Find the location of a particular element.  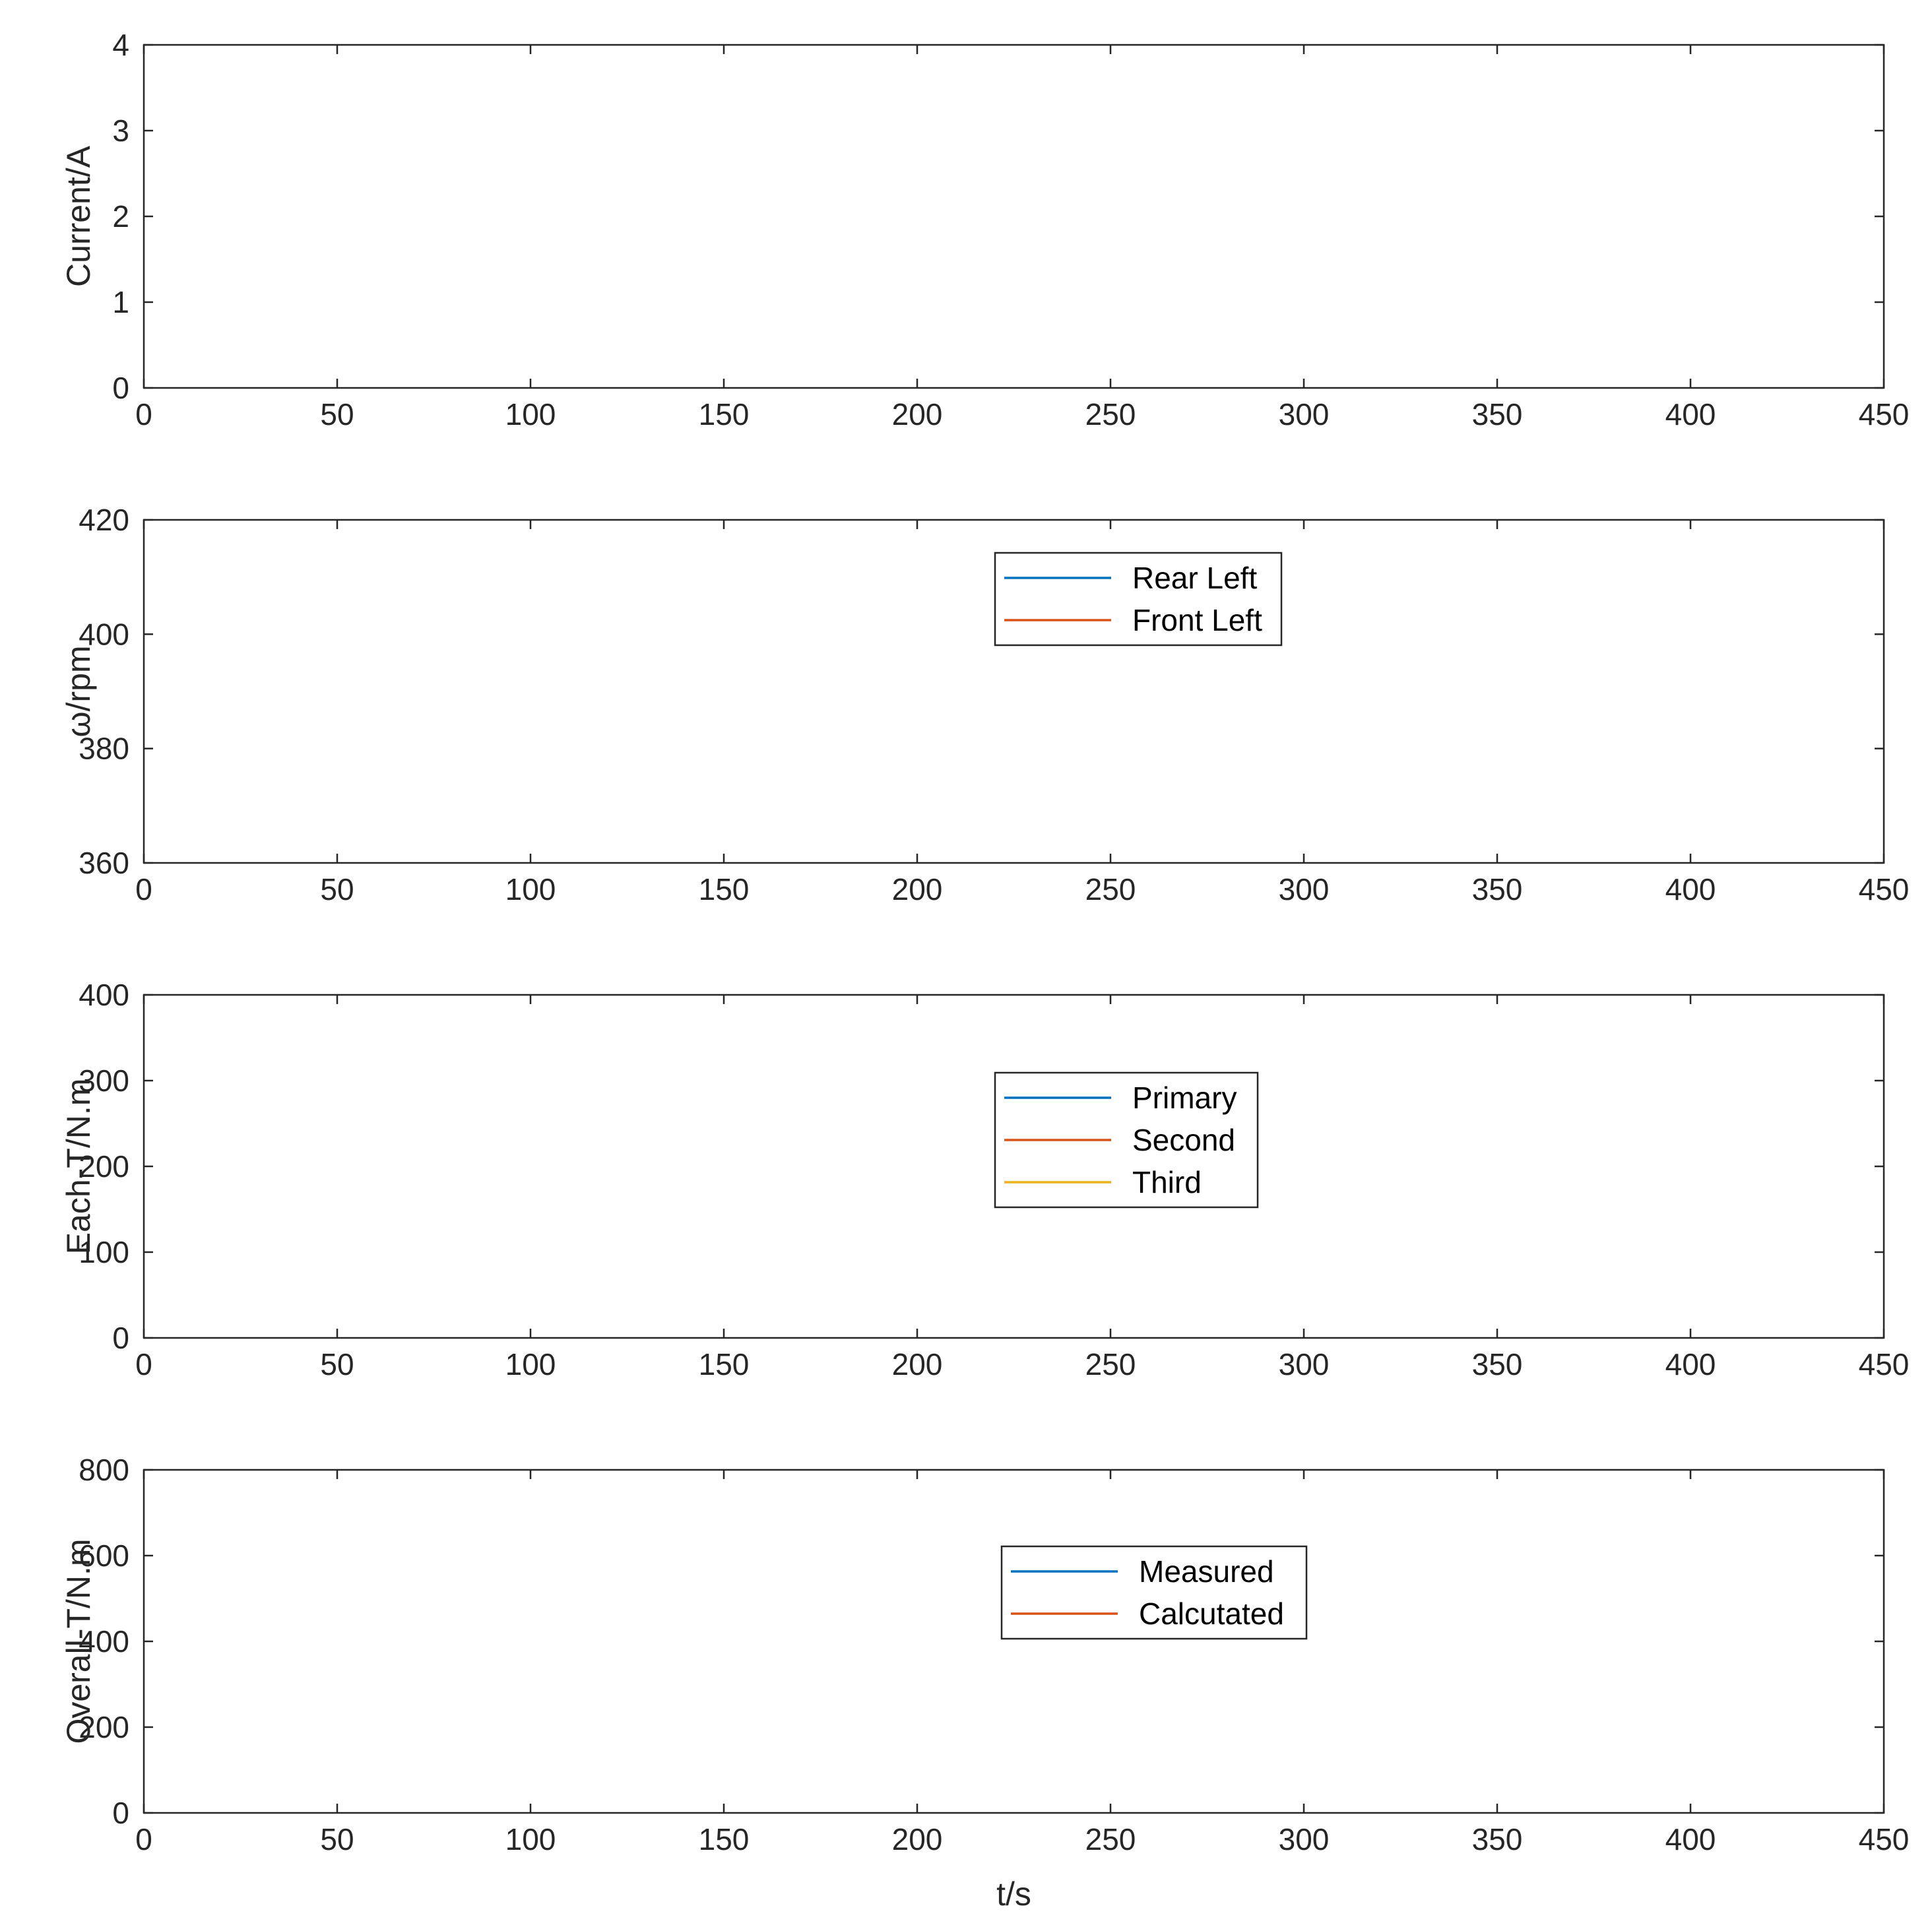

legend: Rear Left Front Left is located at coordinates (1138, 599).